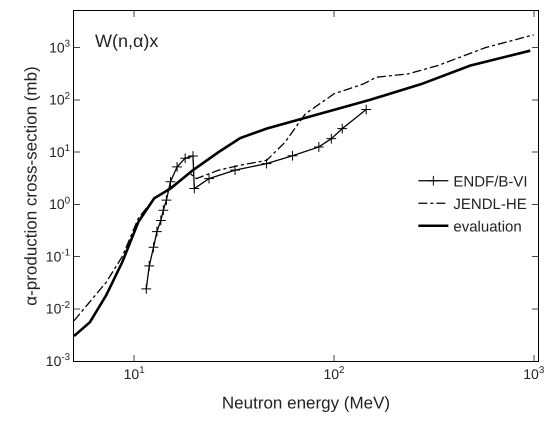 The image size is (555, 423). What do you see at coordinates (534, 373) in the screenshot?
I see `x-tick-label: 10$^{3}$` at bounding box center [534, 373].